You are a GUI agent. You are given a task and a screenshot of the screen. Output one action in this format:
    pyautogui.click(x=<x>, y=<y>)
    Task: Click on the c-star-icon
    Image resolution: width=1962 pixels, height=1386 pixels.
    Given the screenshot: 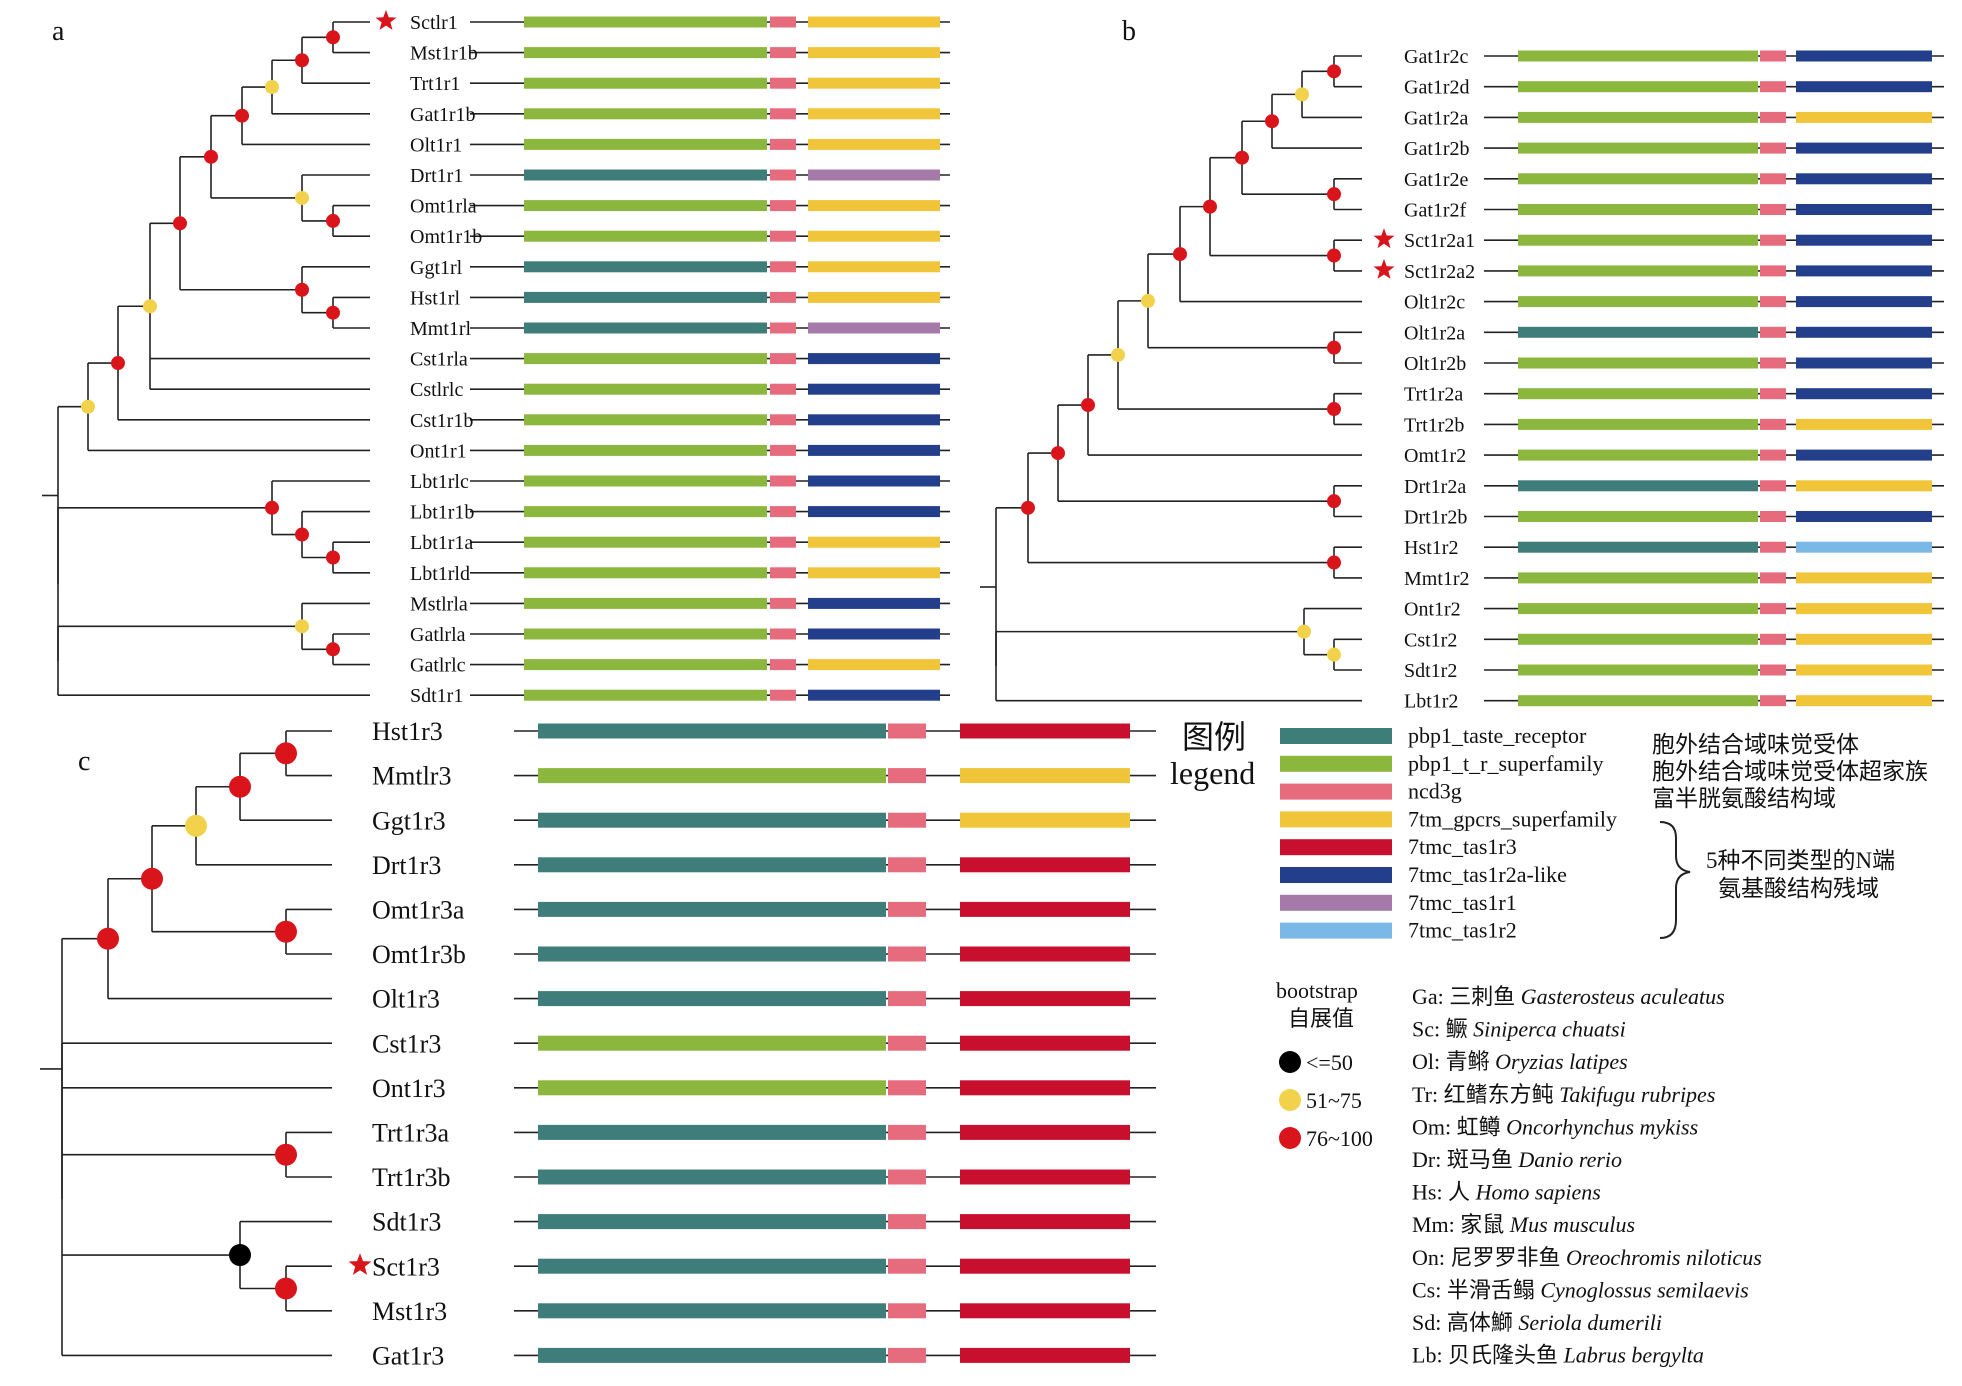 What is the action you would take?
    pyautogui.click(x=360, y=1264)
    